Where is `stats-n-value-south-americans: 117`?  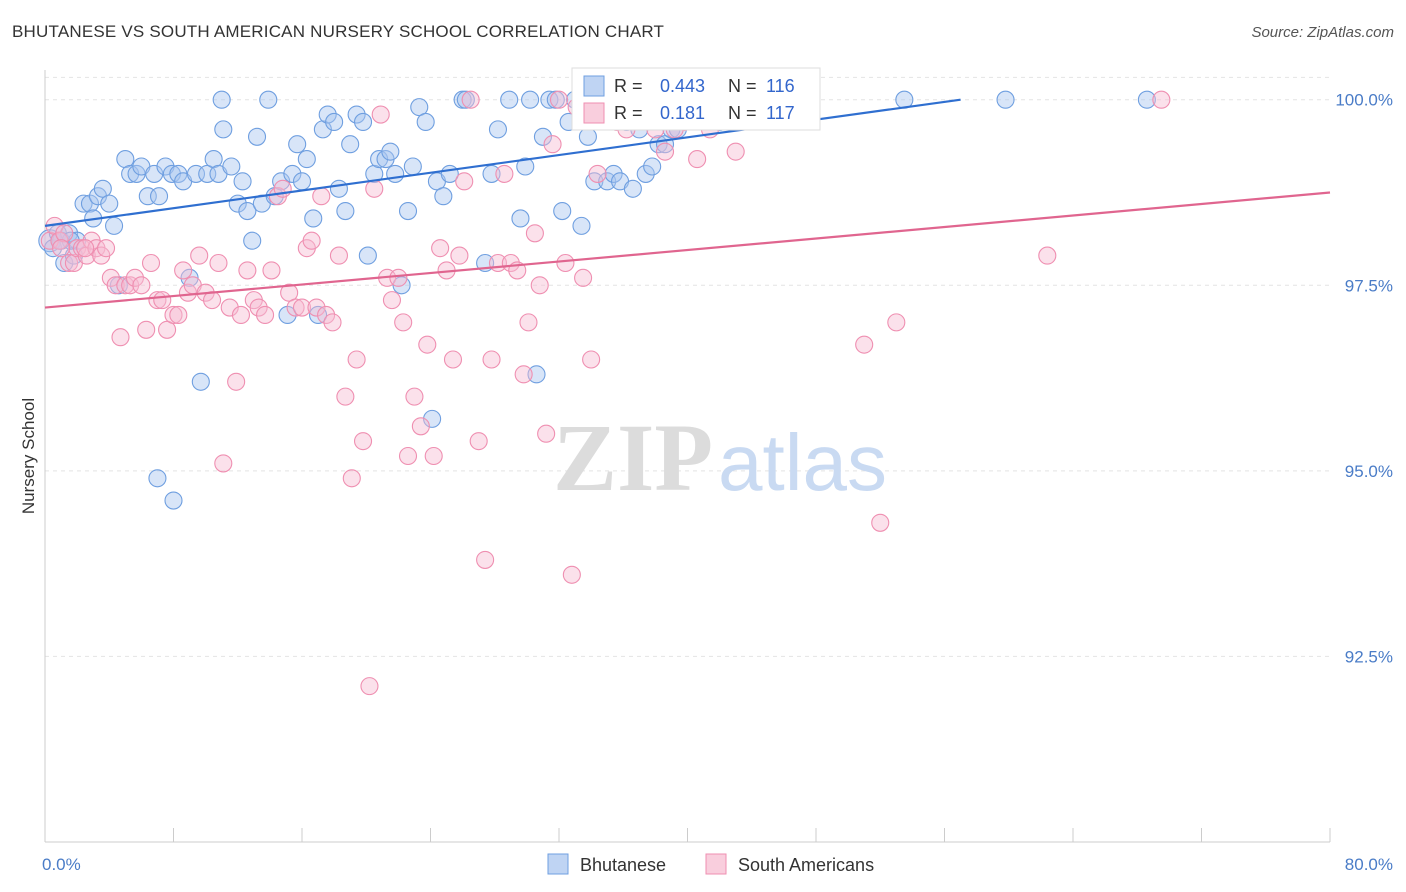
stats-n-value-south-americans: 117 is located at coordinates (780, 113).